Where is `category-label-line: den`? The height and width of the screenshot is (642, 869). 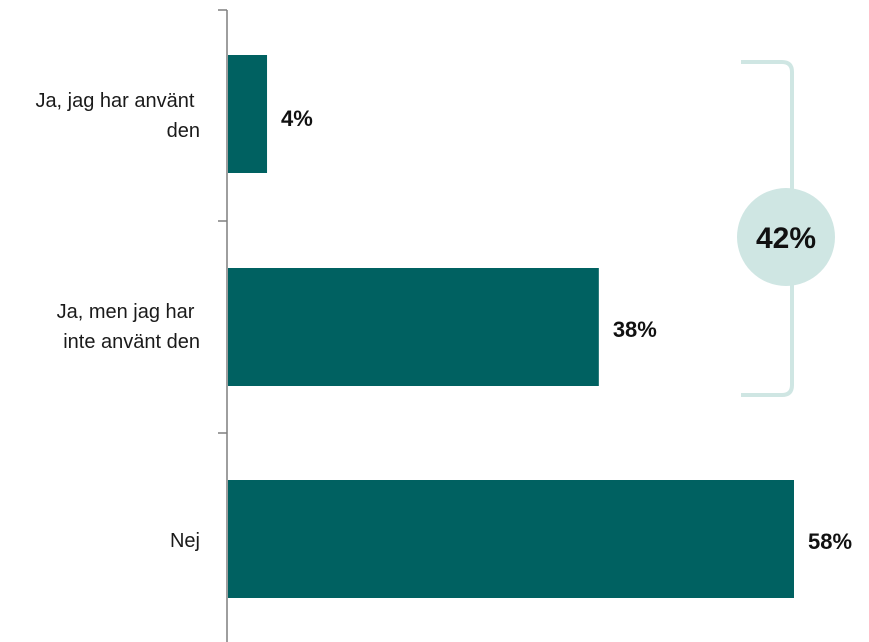
category-label-line: den is located at coordinates (183, 131).